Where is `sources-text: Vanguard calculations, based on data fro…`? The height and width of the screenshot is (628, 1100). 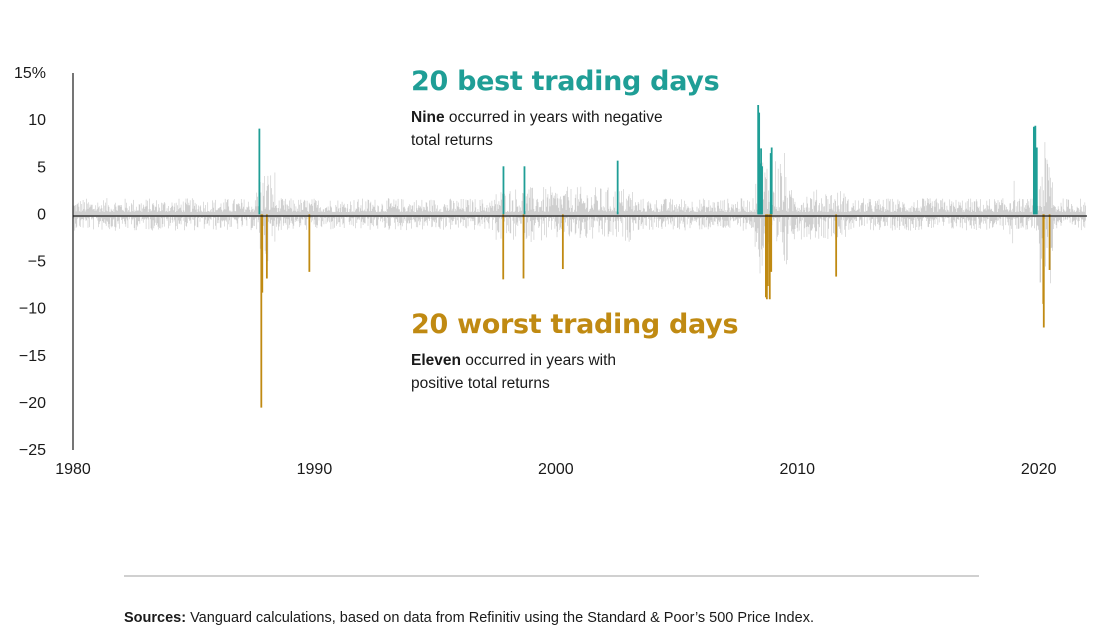 sources-text: Vanguard calculations, based on data fro… is located at coordinates (500, 618).